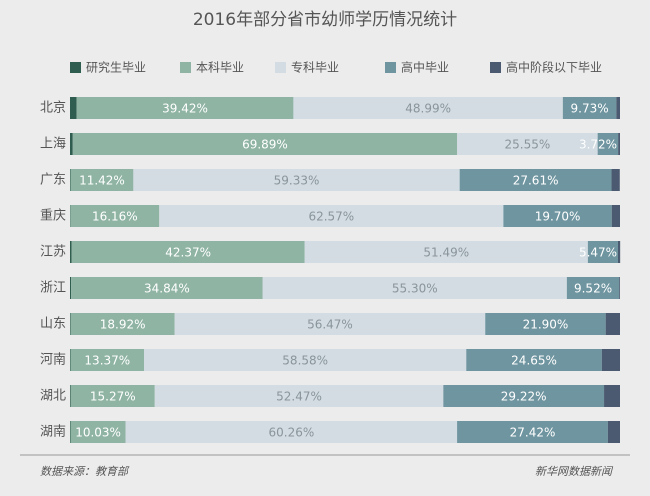  I want to click on data-label: 58.58%, so click(305, 361).